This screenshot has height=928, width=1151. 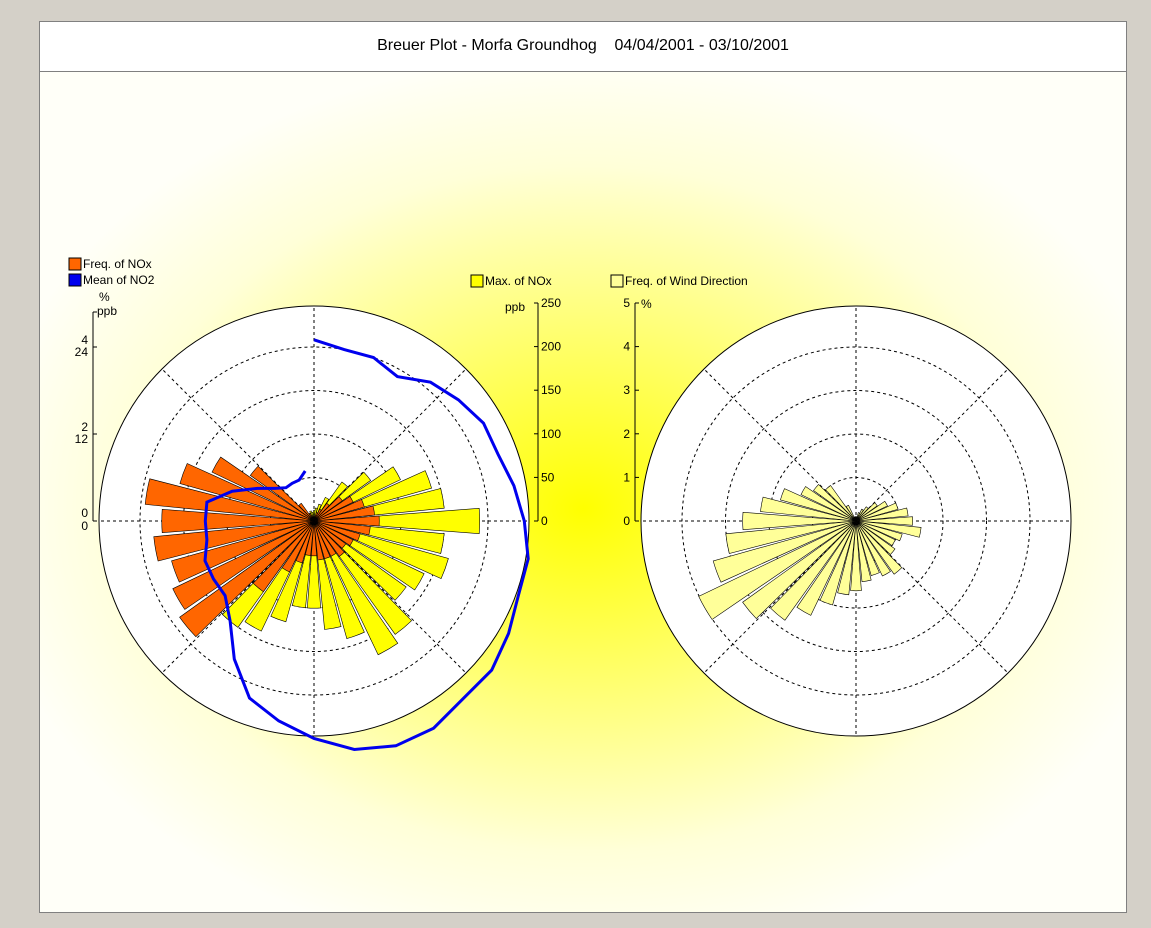 I want to click on max-nox-tick-label-0: 0, so click(x=544, y=521).